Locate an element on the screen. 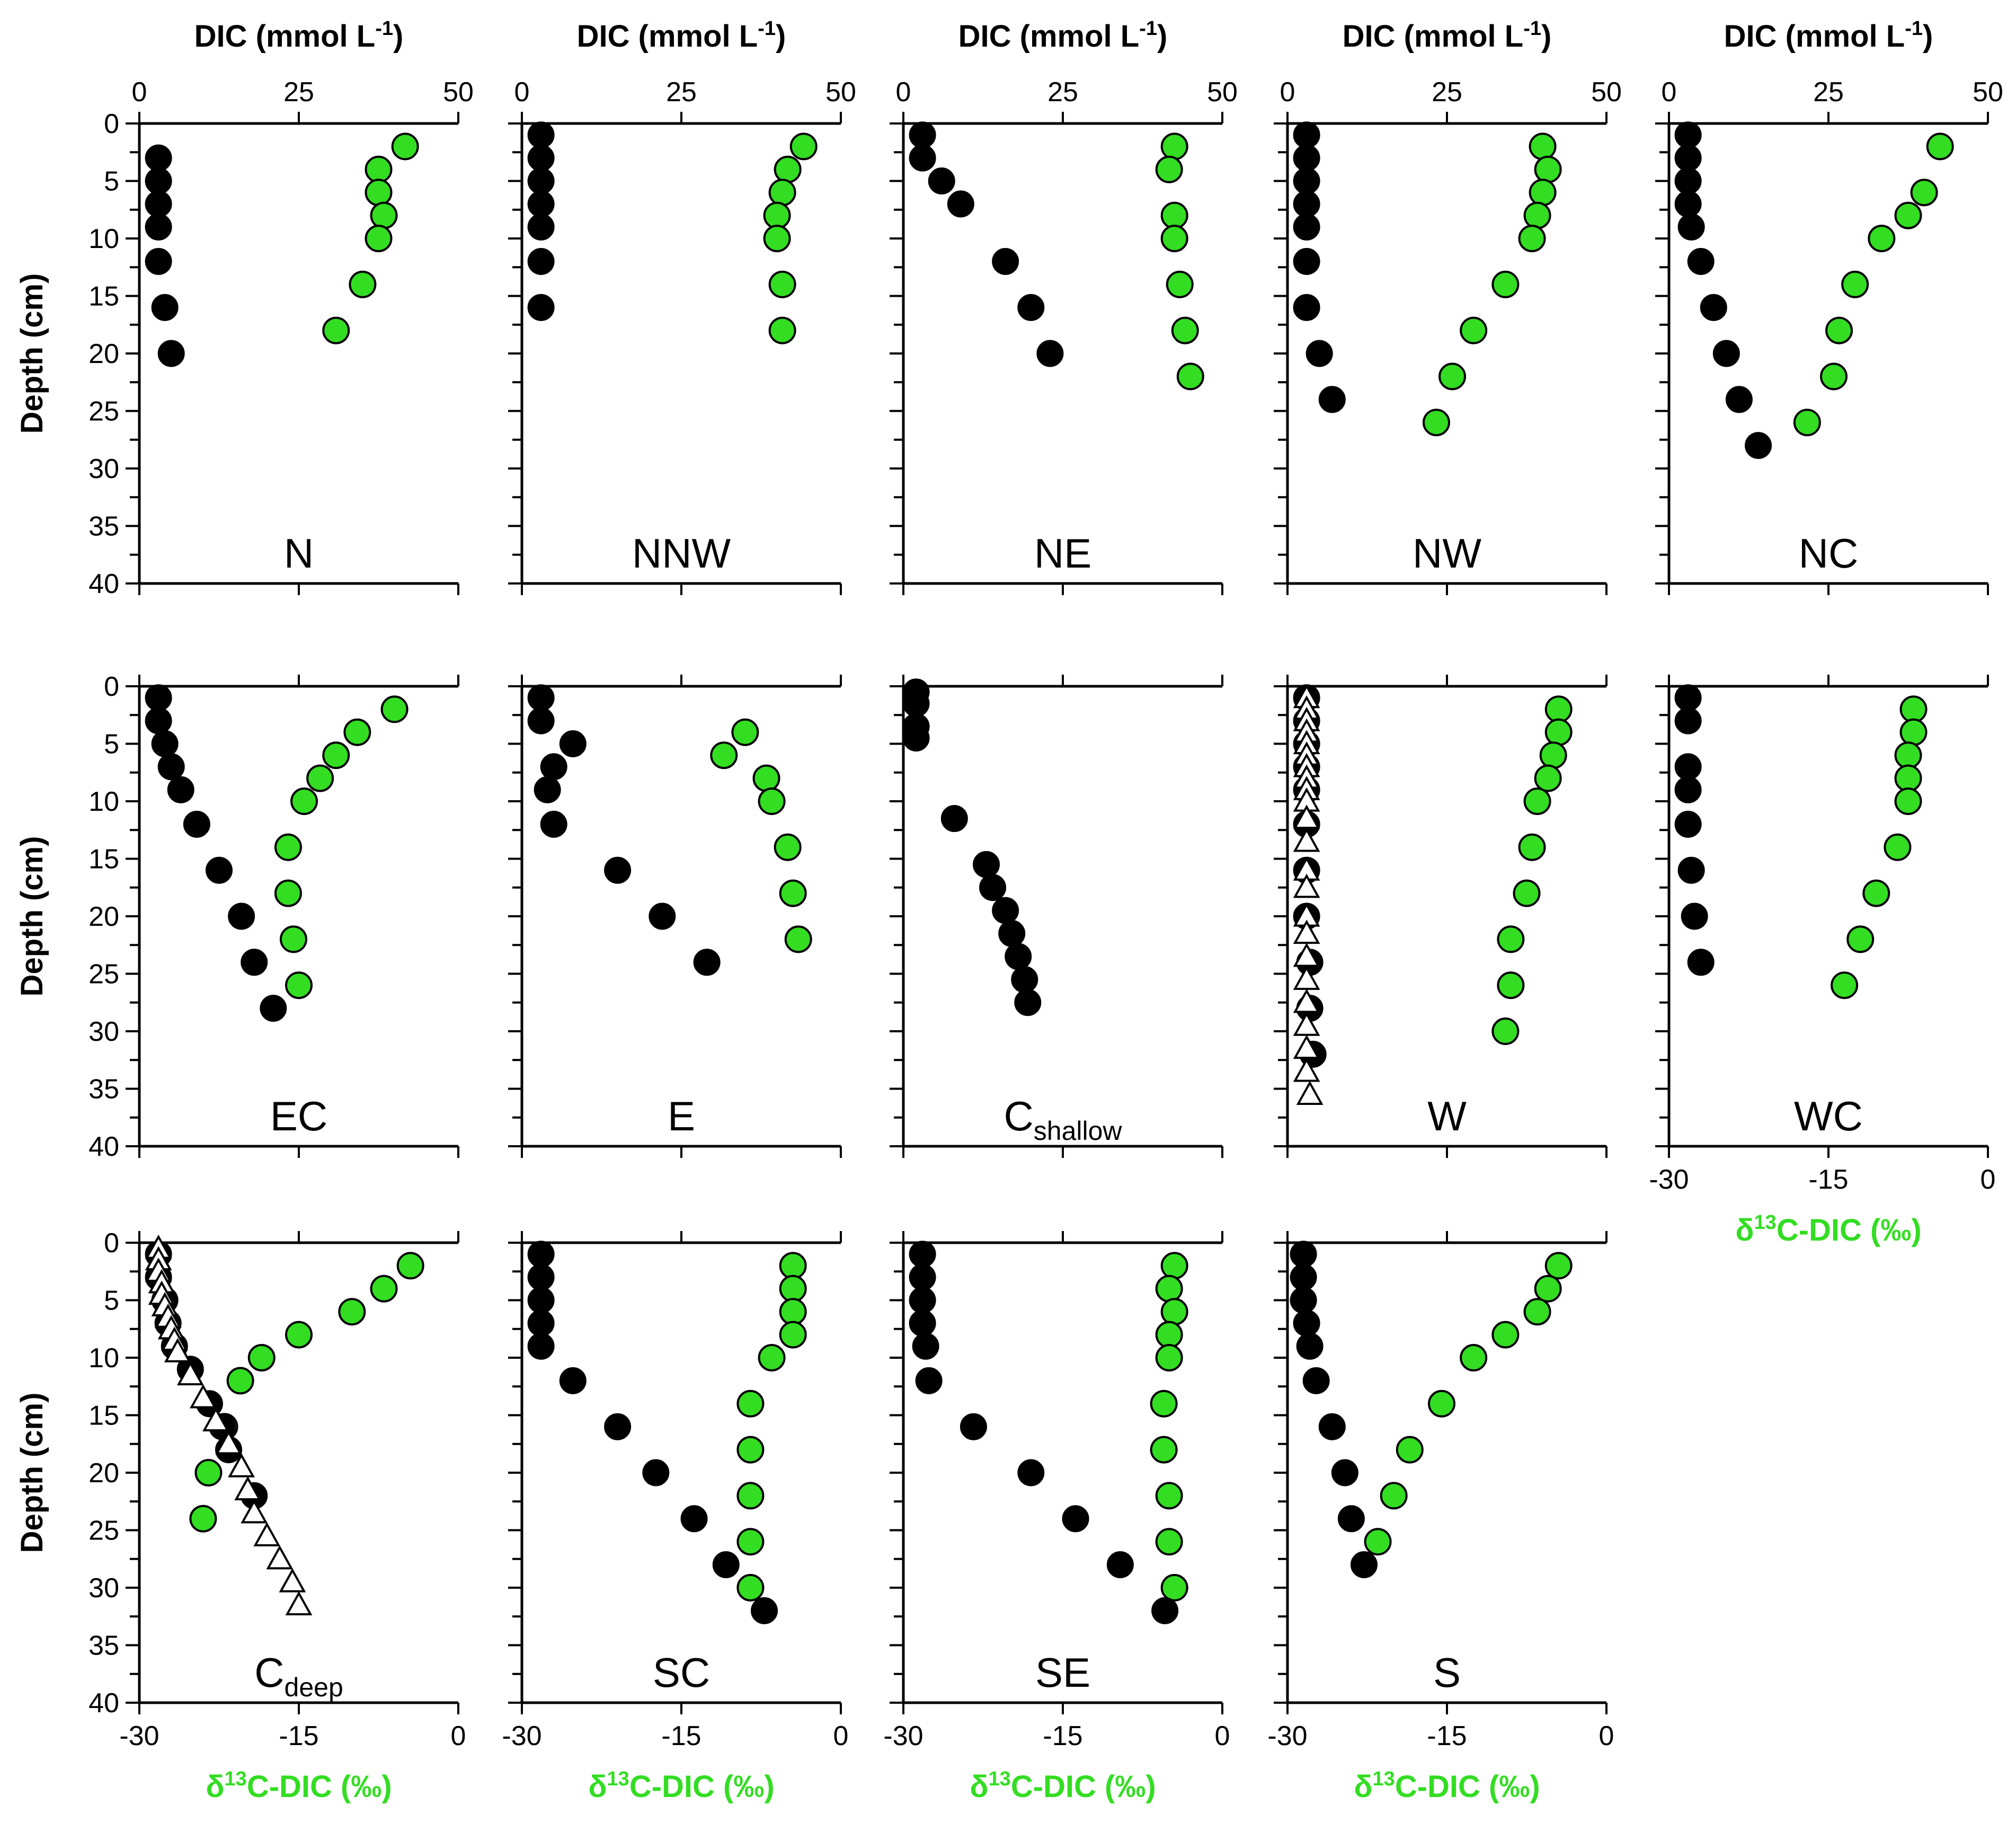 This screenshot has height=1832, width=2016. site-label: SE is located at coordinates (1062, 1672).